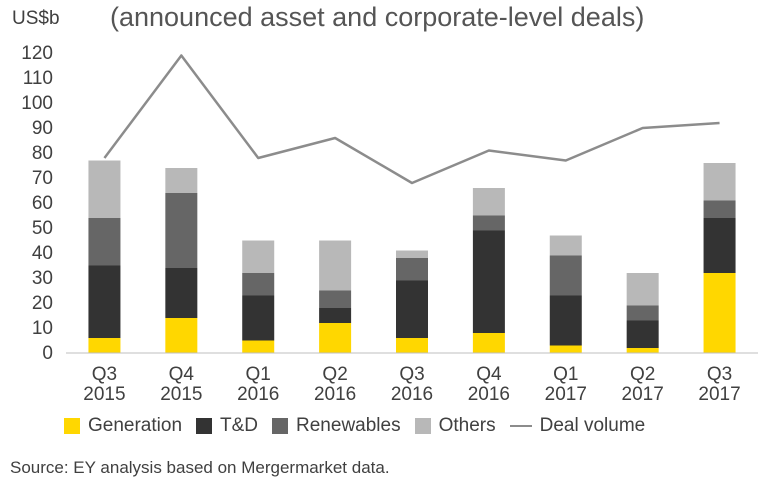  What do you see at coordinates (42, 278) in the screenshot?
I see `y-tick-label: 30` at bounding box center [42, 278].